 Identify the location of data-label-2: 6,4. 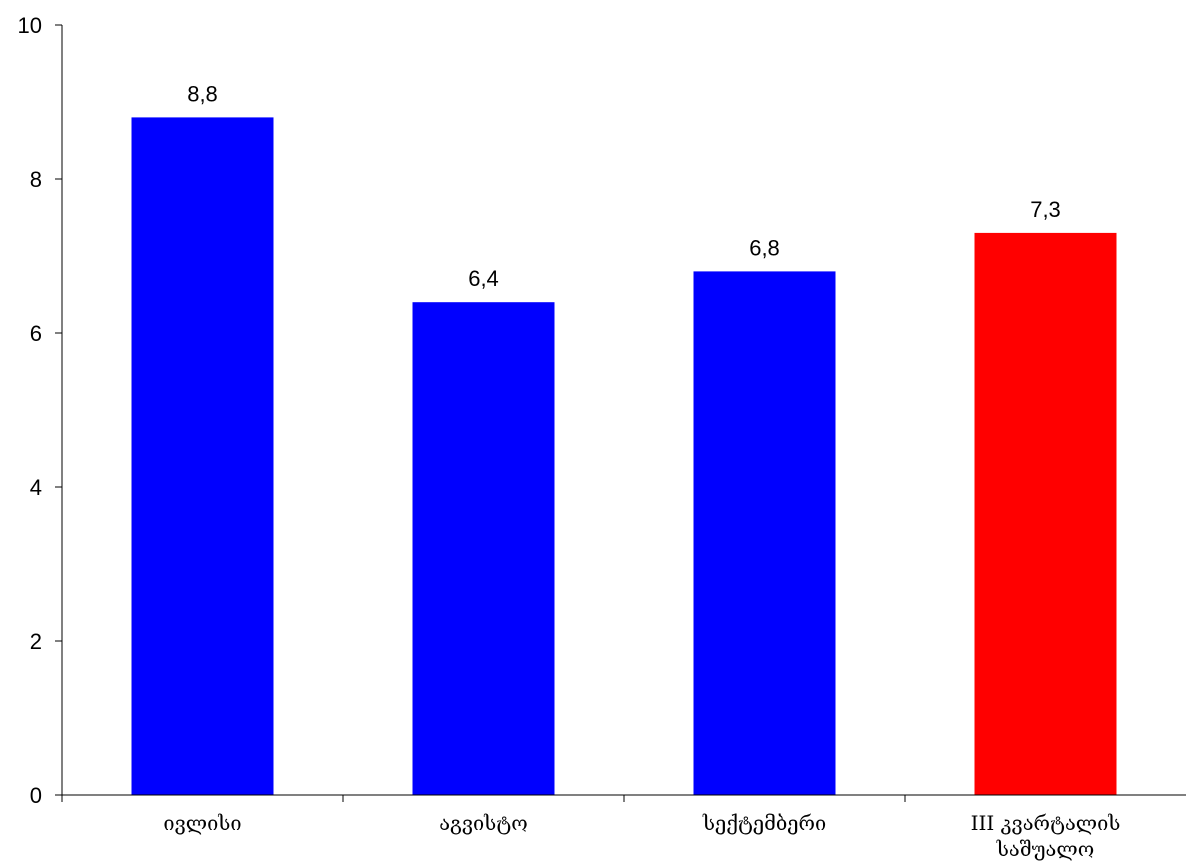
(483, 278).